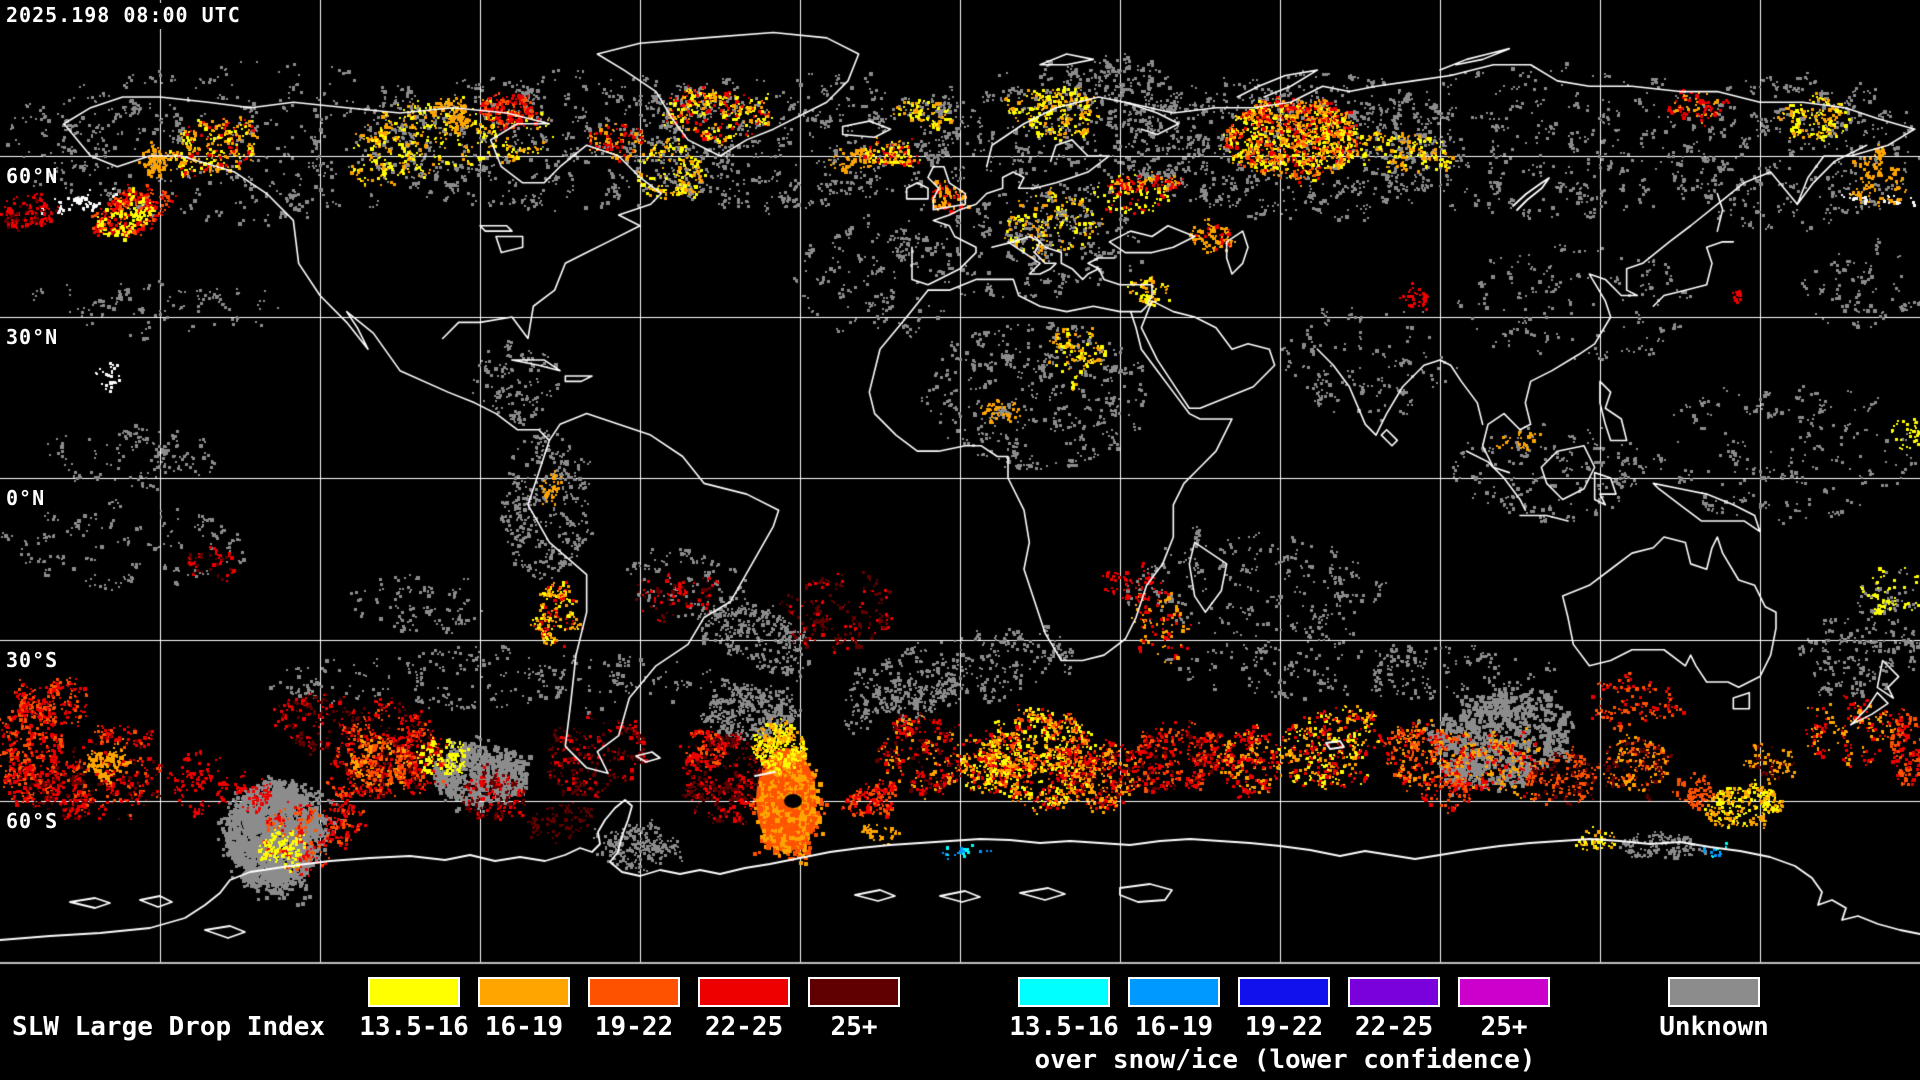  I want to click on legend-label-snow-ice-1619: 16-19, so click(1174, 1027).